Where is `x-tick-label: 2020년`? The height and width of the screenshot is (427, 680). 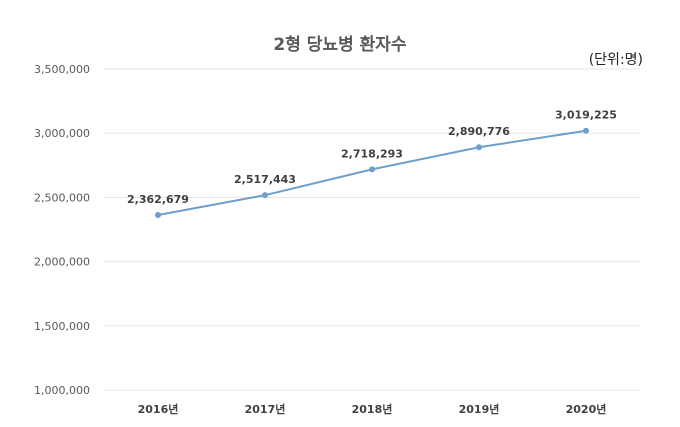 x-tick-label: 2020년 is located at coordinates (586, 409).